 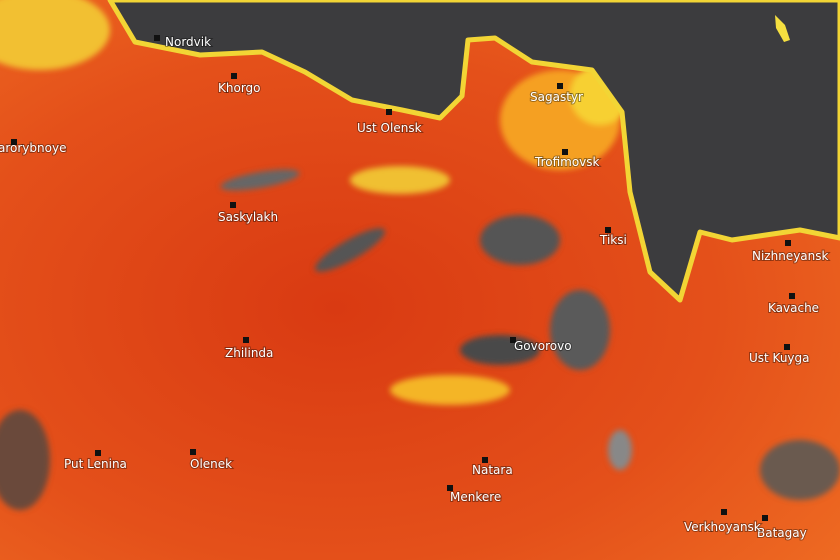 What do you see at coordinates (248, 217) in the screenshot?
I see `city-label: Saskylakh` at bounding box center [248, 217].